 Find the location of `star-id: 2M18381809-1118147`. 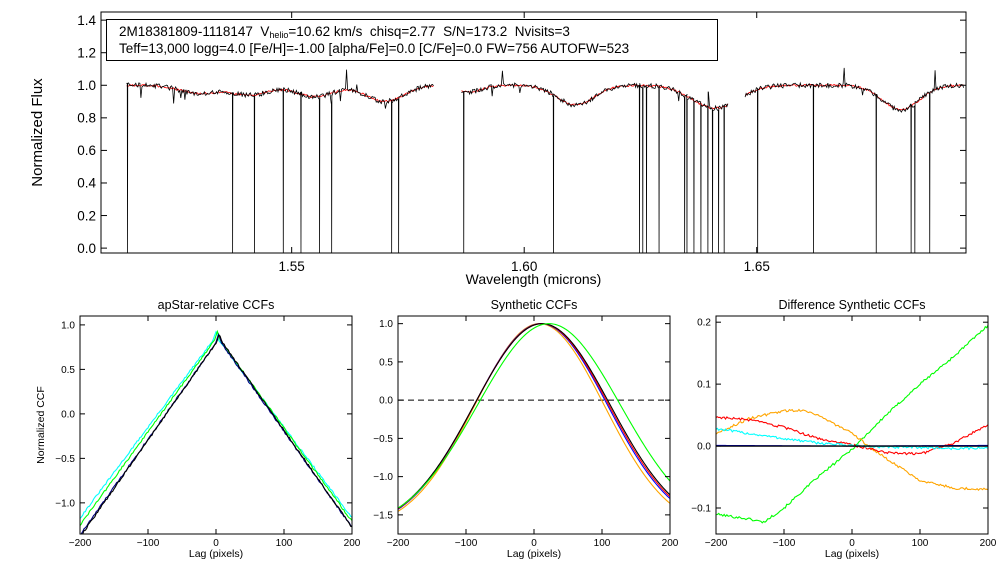

star-id: 2M18381809-1118147 is located at coordinates (186, 31).